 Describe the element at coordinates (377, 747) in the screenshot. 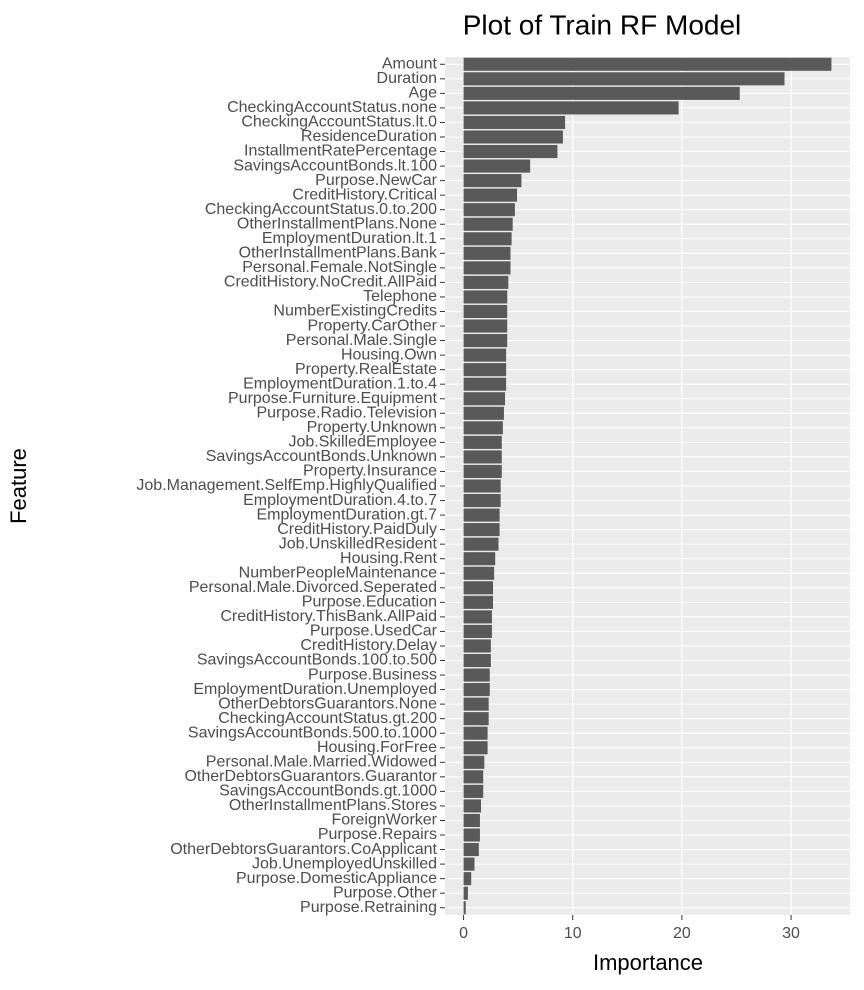

I see `y-tick-label: Housing.ForFree` at that location.